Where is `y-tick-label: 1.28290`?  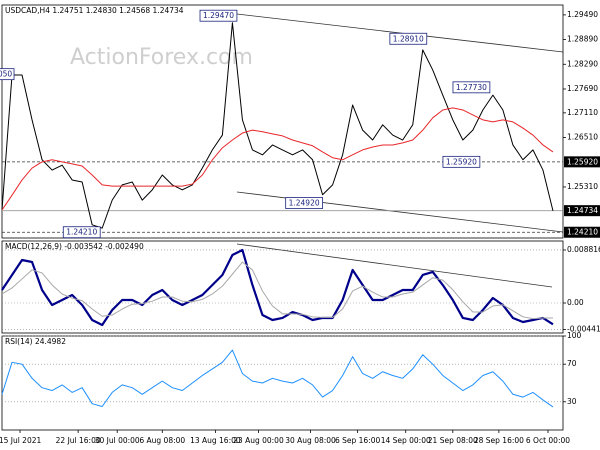 y-tick-label: 1.28290 is located at coordinates (582, 63).